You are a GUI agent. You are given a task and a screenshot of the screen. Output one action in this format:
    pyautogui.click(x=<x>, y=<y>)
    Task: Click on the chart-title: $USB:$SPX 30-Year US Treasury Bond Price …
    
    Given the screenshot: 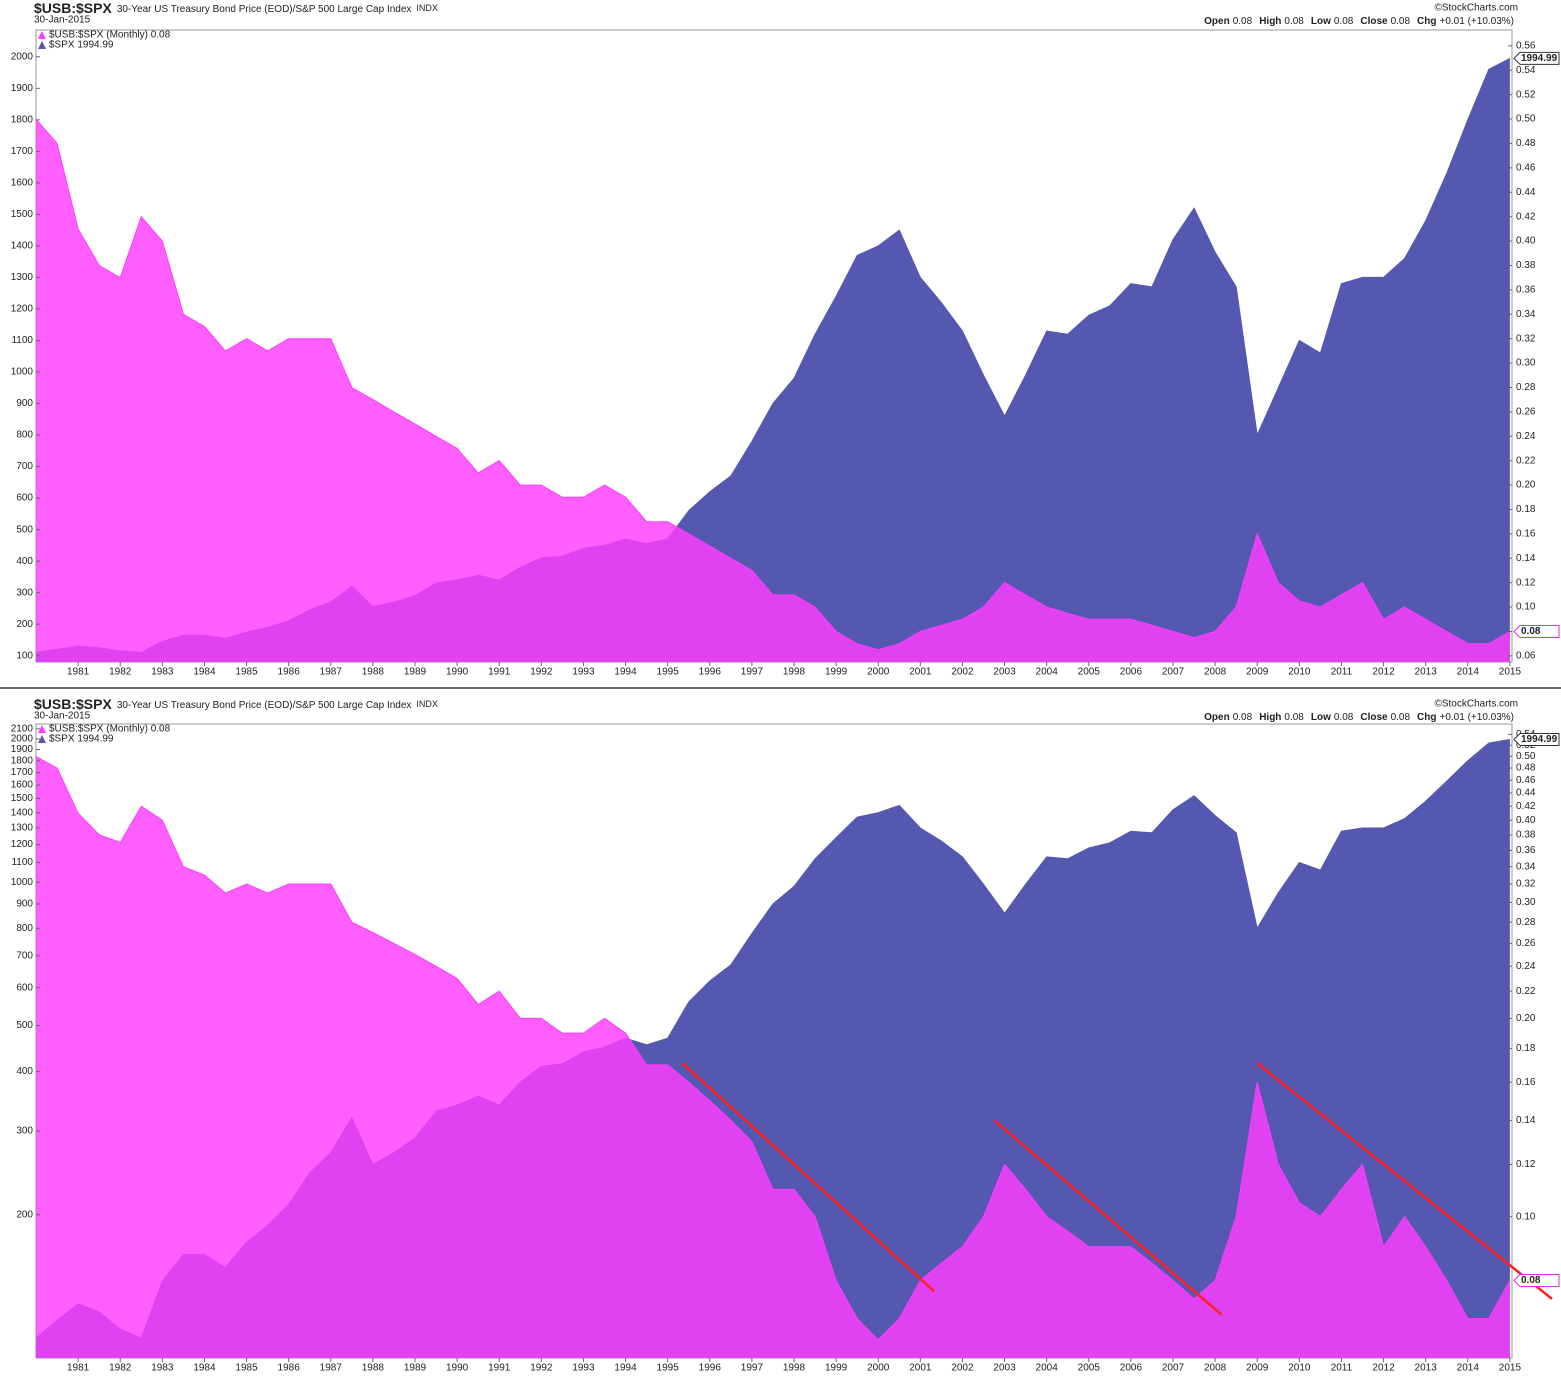 What is the action you would take?
    pyautogui.click(x=236, y=8)
    